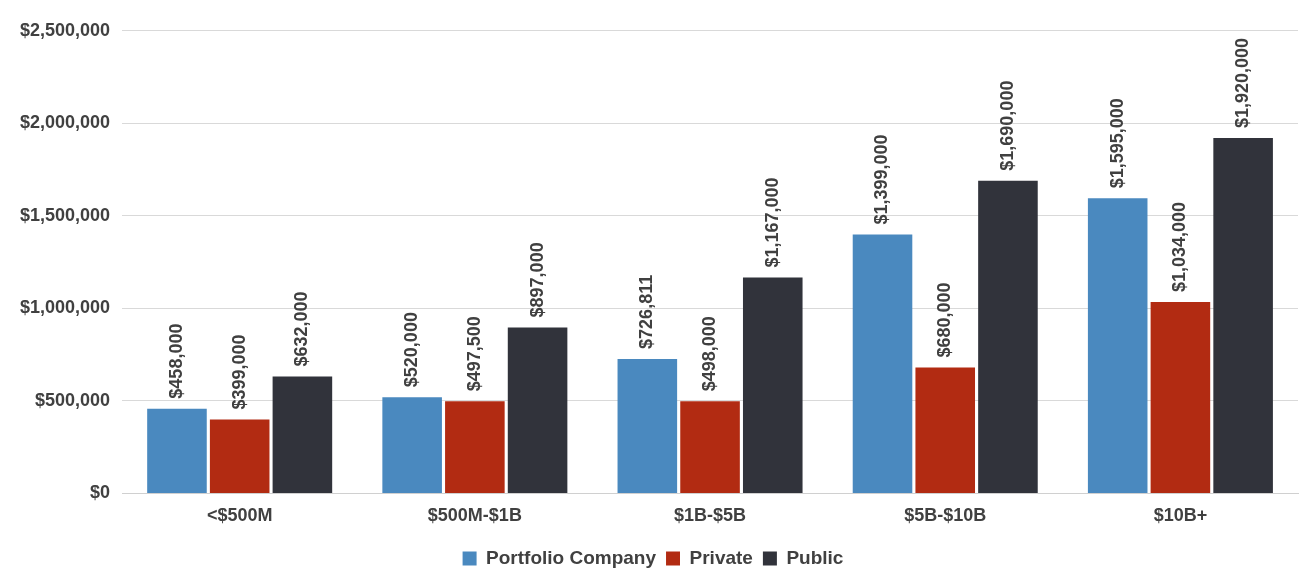 The width and height of the screenshot is (1314, 588). What do you see at coordinates (301, 329) in the screenshot?
I see `data-label: $632,000` at bounding box center [301, 329].